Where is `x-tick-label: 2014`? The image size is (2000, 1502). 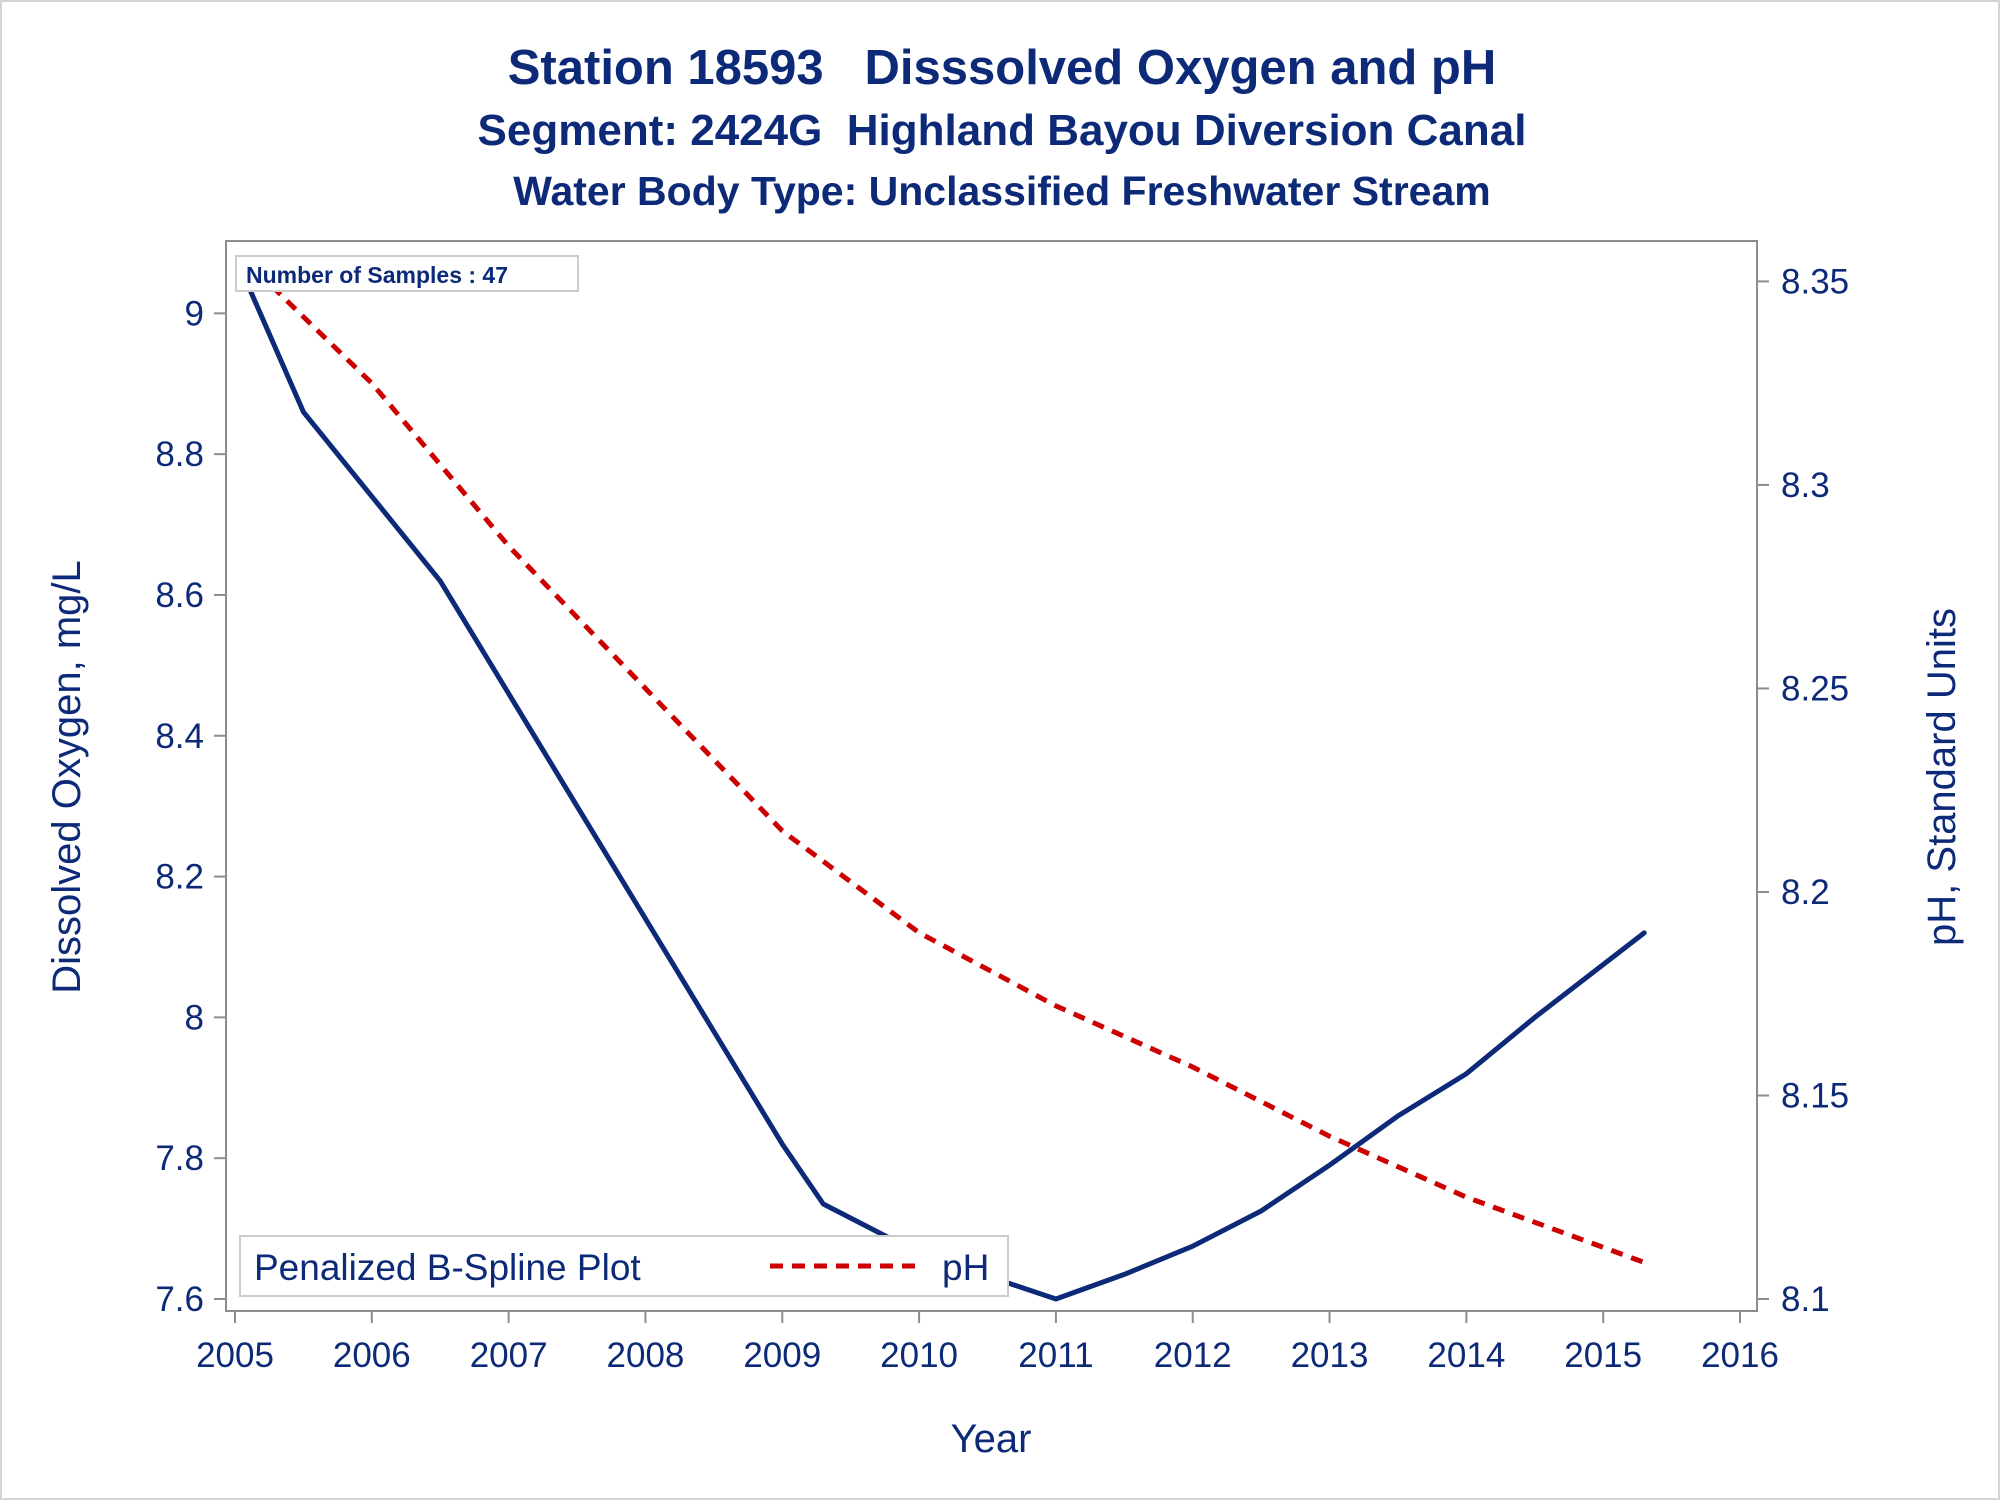
x-tick-label: 2014 is located at coordinates (1466, 1355).